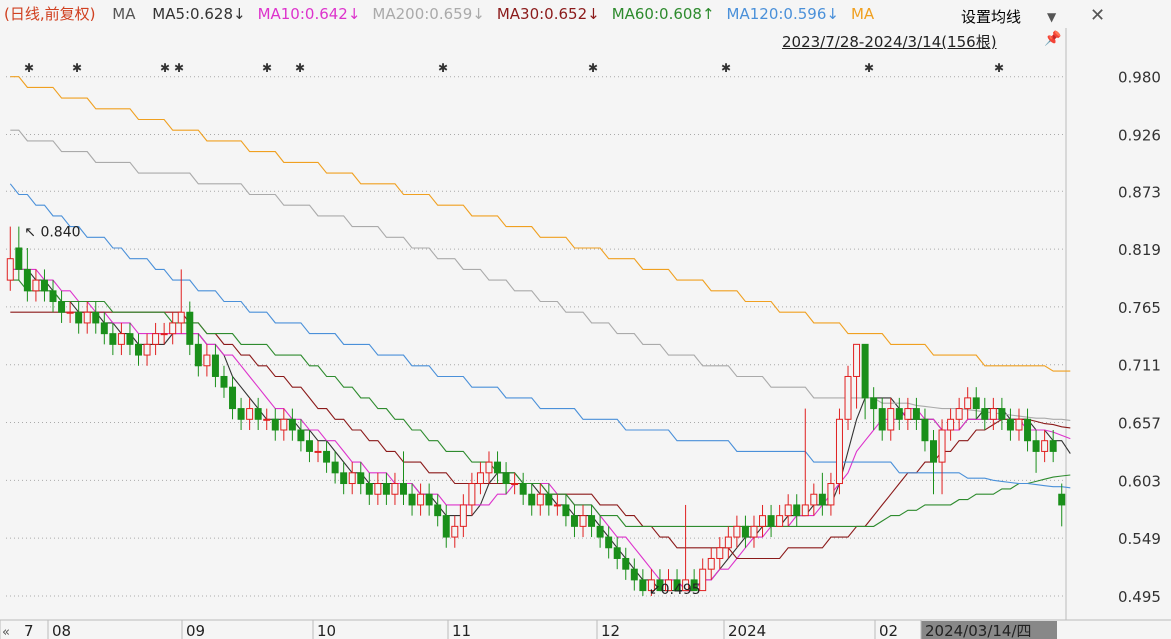  I want to click on legend-ma-label: MA, so click(124, 14).